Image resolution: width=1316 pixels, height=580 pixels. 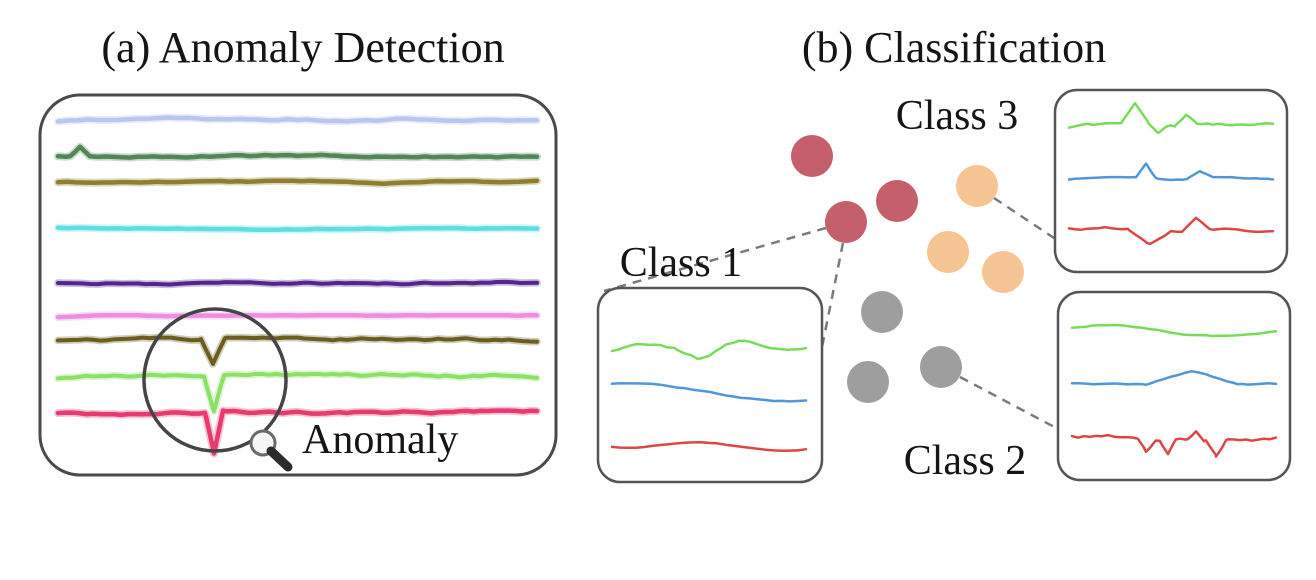 What do you see at coordinates (302, 47) in the screenshot?
I see `panel-a-title: (a) Anomaly Detection` at bounding box center [302, 47].